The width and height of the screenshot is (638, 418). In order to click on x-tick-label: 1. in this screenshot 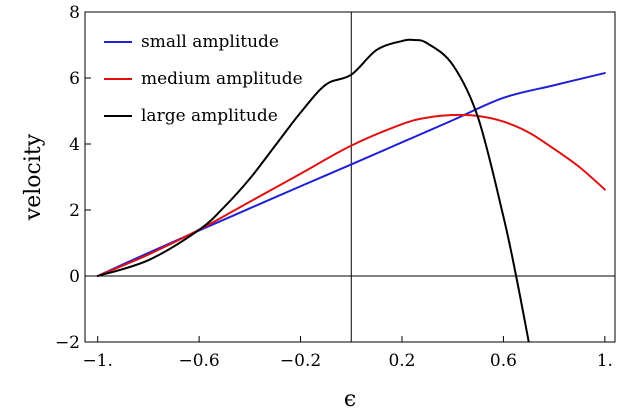, I will do `click(605, 361)`.